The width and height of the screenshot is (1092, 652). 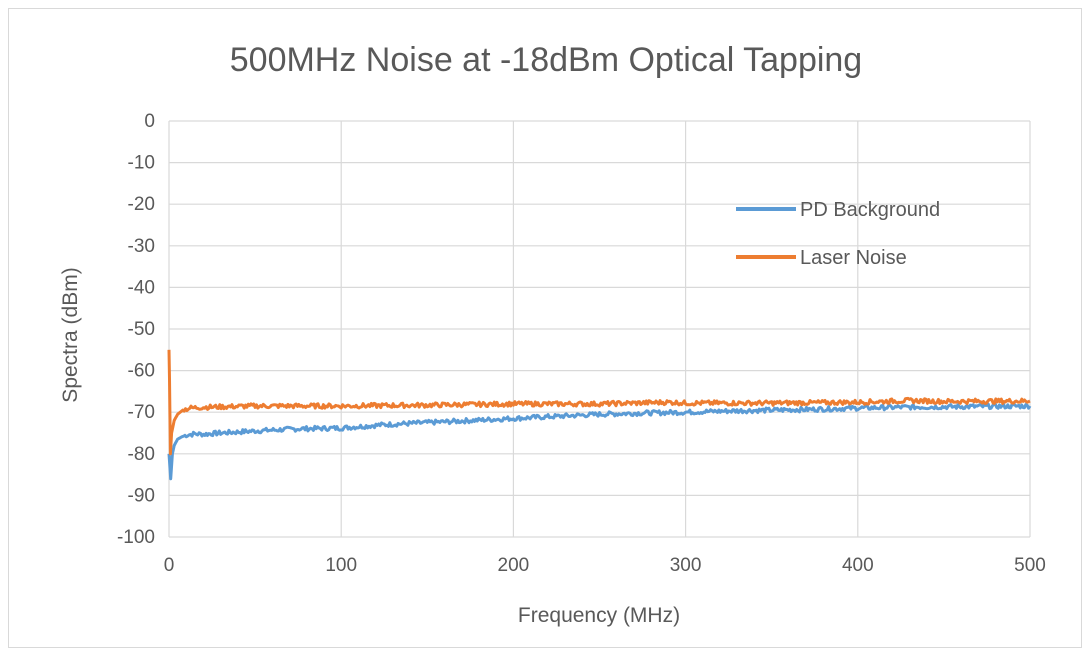 I want to click on x-tick-label: 0, so click(x=169, y=565).